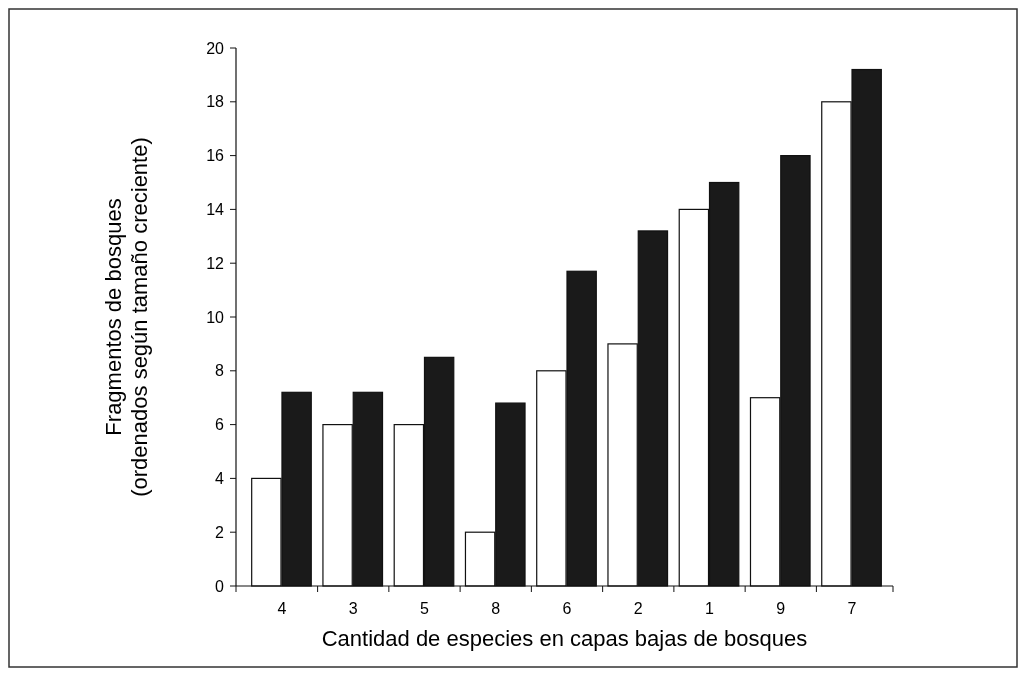 This screenshot has height=679, width=1028. Describe the element at coordinates (220, 586) in the screenshot. I see `y-tick-label: 0` at that location.